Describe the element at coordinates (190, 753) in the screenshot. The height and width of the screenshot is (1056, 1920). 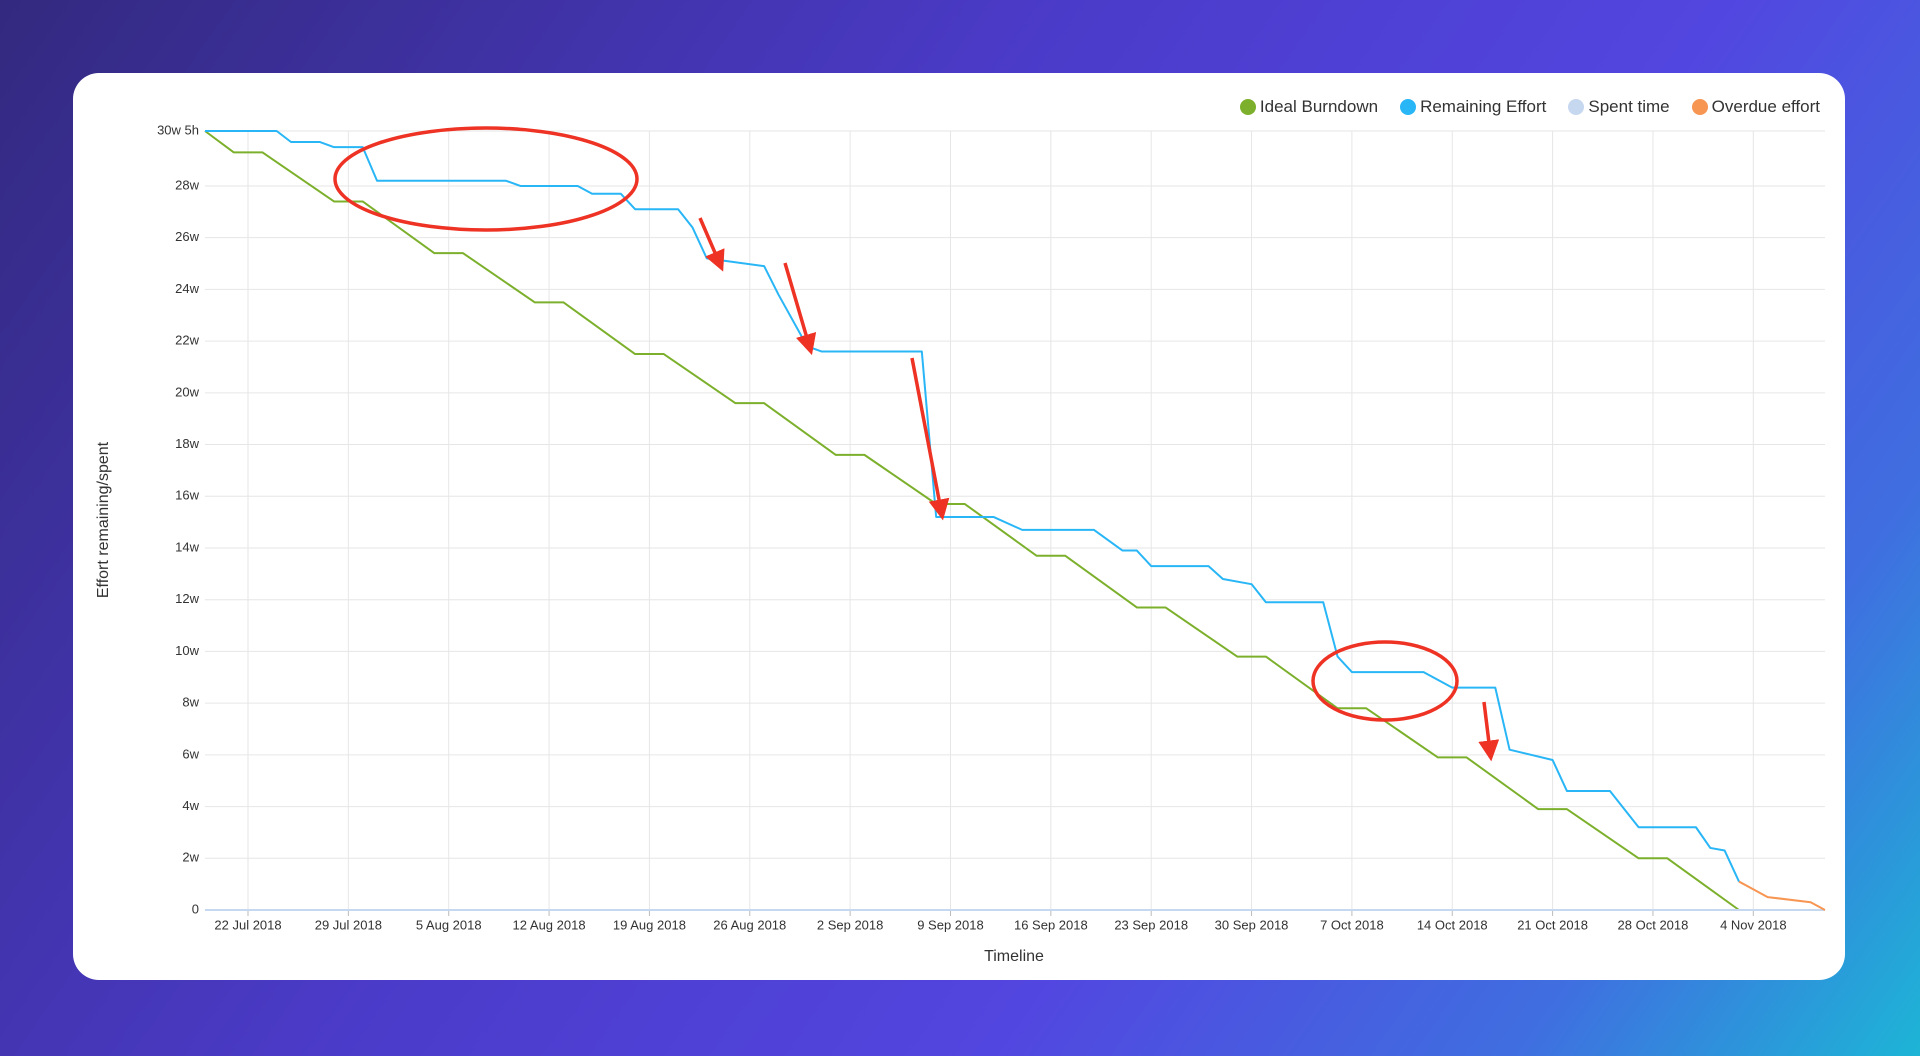
I see `y-tick-label: 6w` at that location.